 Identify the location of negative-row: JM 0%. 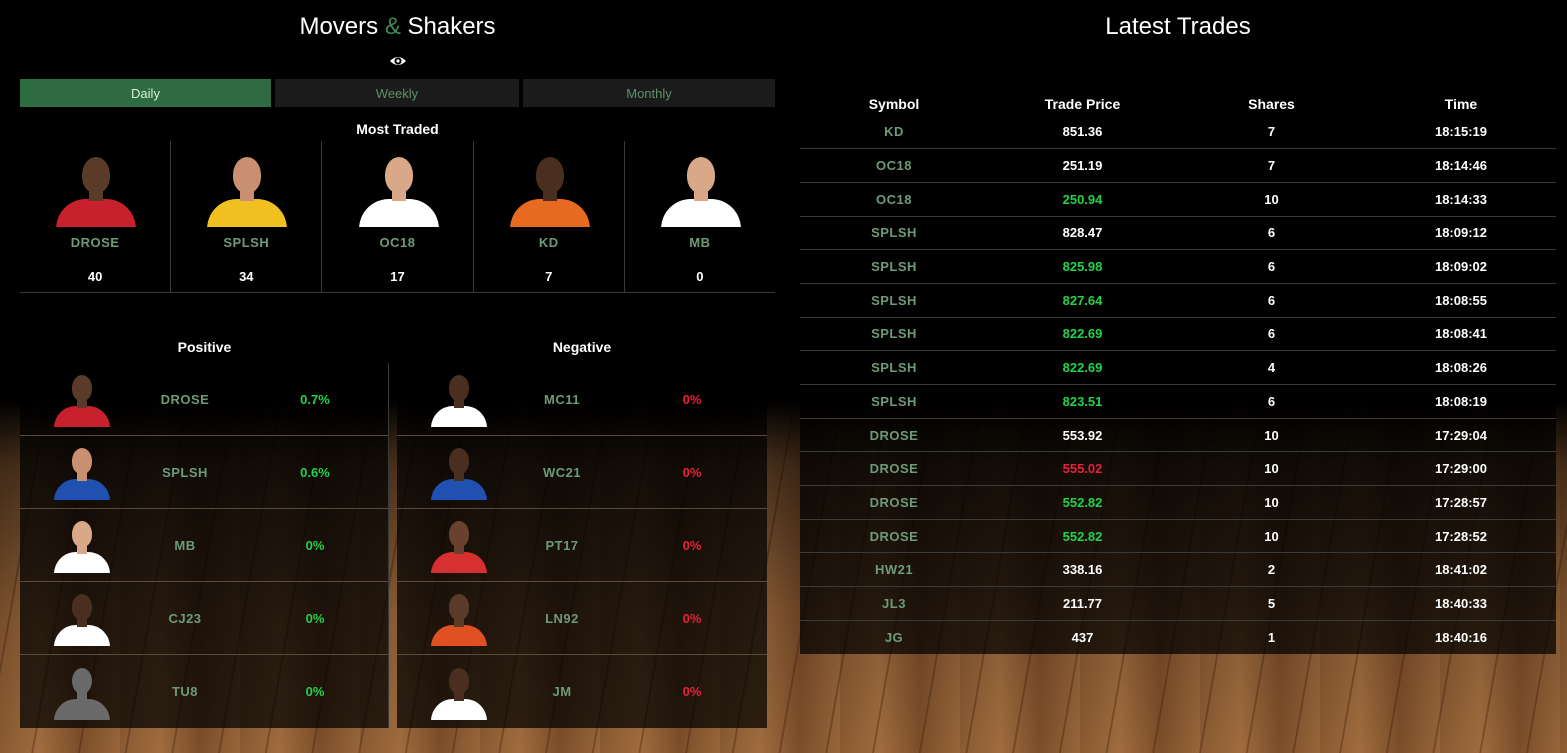
(582, 691).